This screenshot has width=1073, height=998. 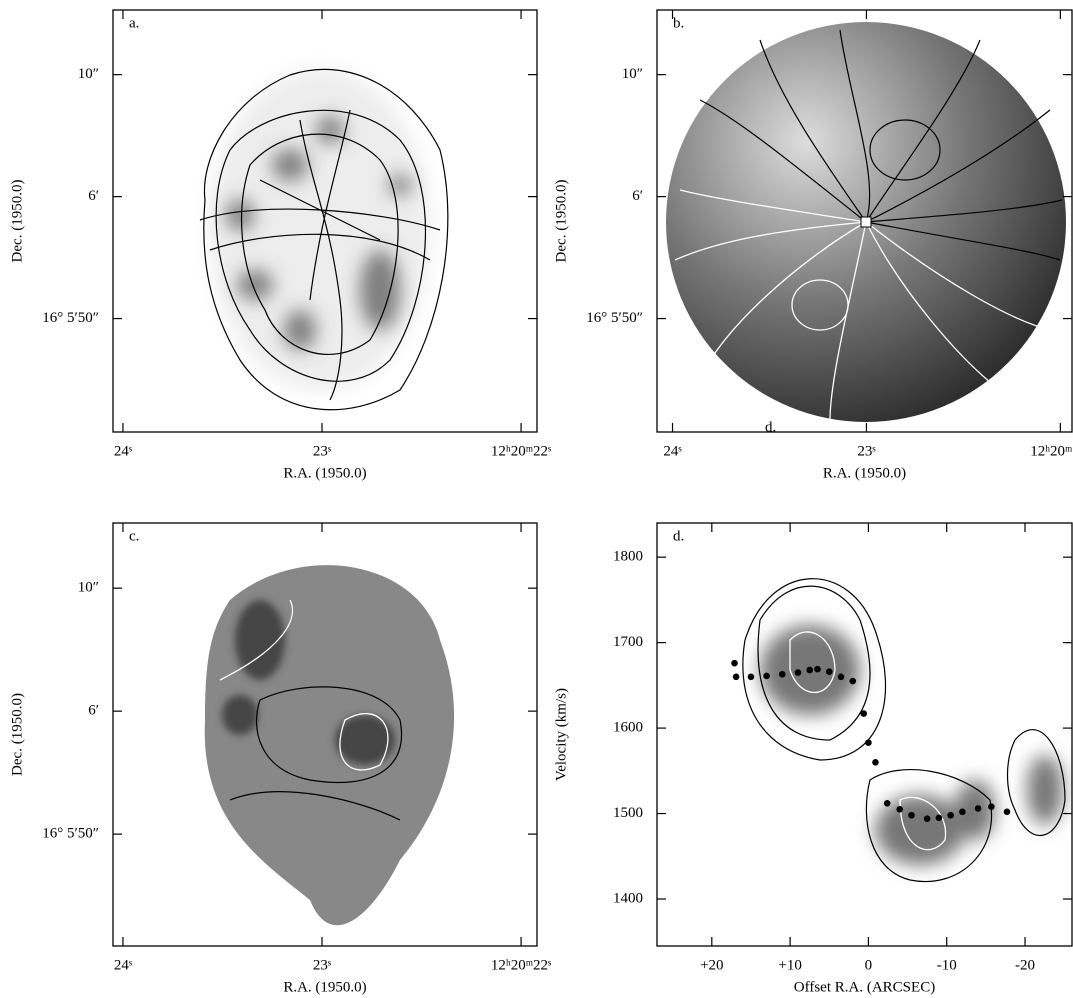 What do you see at coordinates (628, 642) in the screenshot?
I see `y-tick-label: 1700` at bounding box center [628, 642].